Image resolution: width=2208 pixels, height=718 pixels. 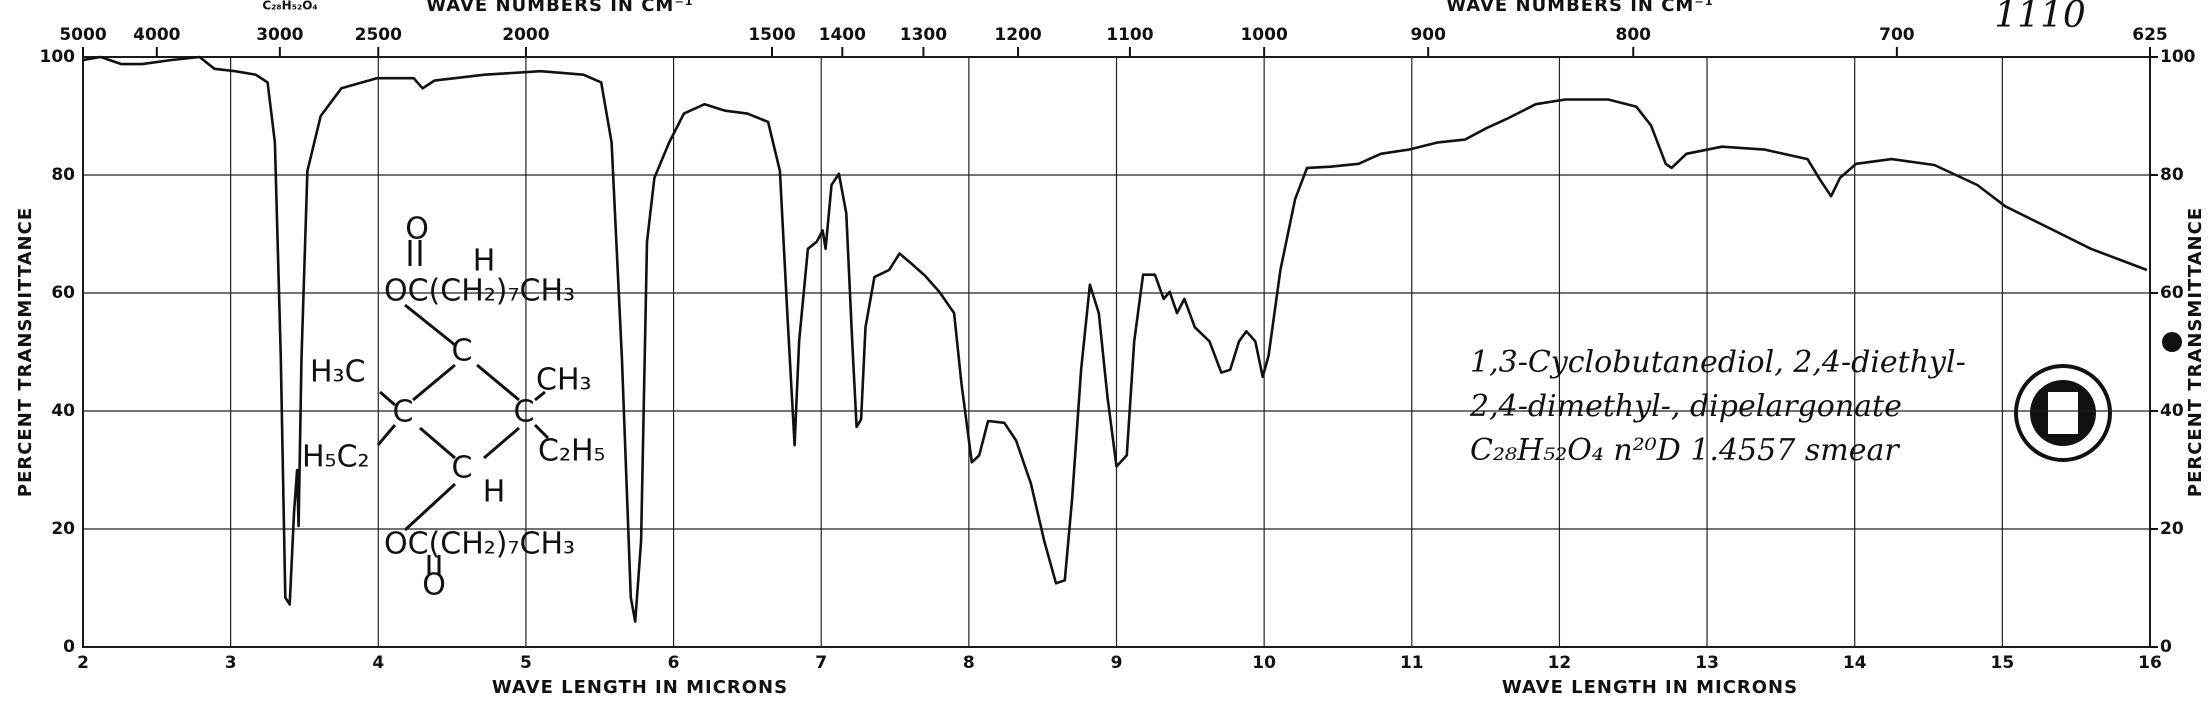 I want to click on x-tick-label: 16, so click(x=2150, y=663).